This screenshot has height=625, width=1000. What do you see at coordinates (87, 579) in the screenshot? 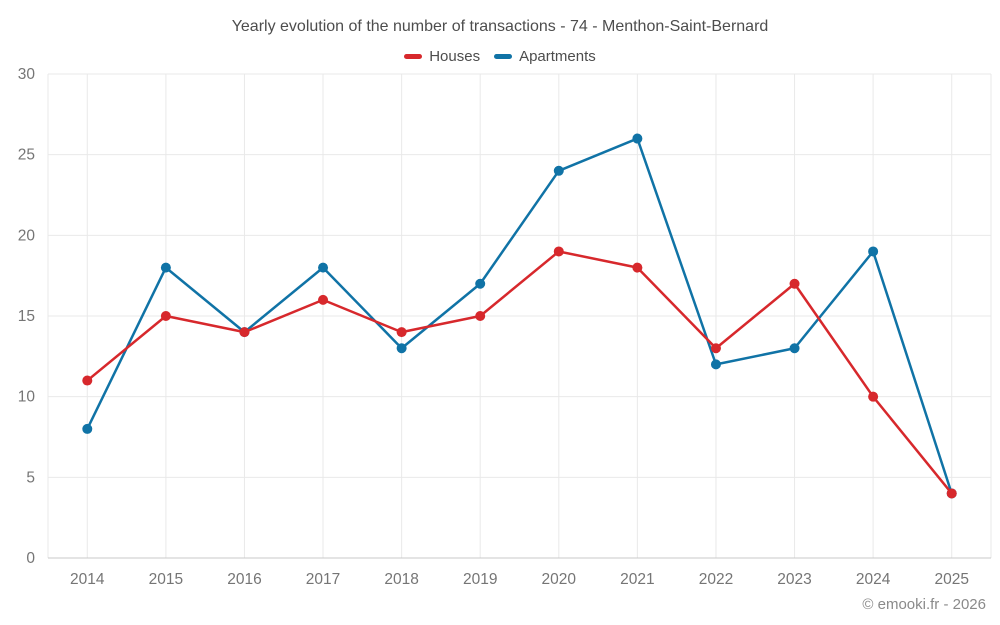
I see `x-tick-label: 2014` at bounding box center [87, 579].